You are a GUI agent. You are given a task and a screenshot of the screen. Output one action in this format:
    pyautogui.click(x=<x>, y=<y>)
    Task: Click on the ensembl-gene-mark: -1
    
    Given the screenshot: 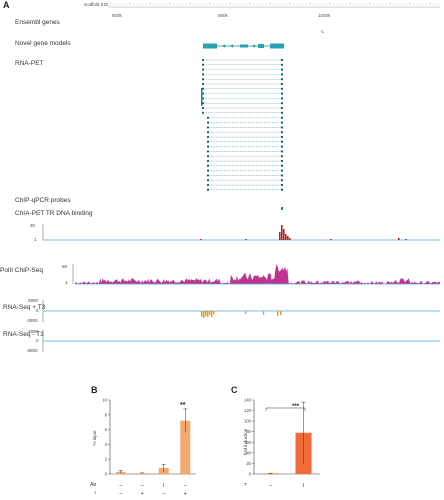 What is the action you would take?
    pyautogui.click(x=322, y=31)
    